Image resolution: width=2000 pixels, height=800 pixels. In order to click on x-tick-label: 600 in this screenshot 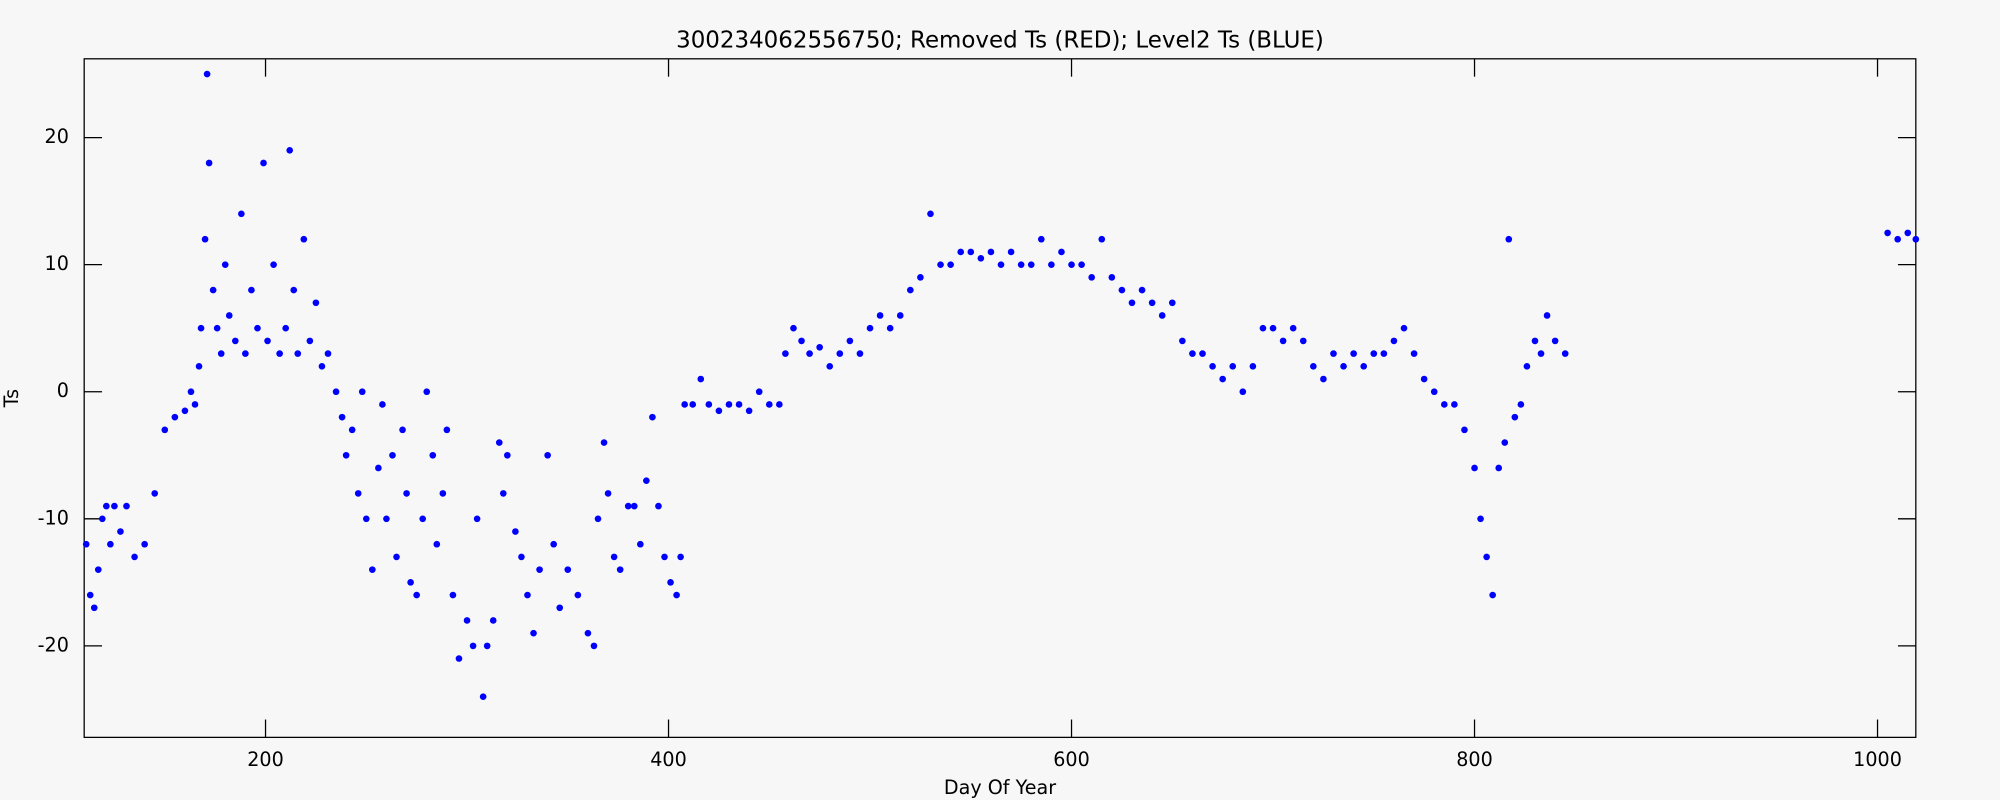, I will do `click(1071, 759)`.